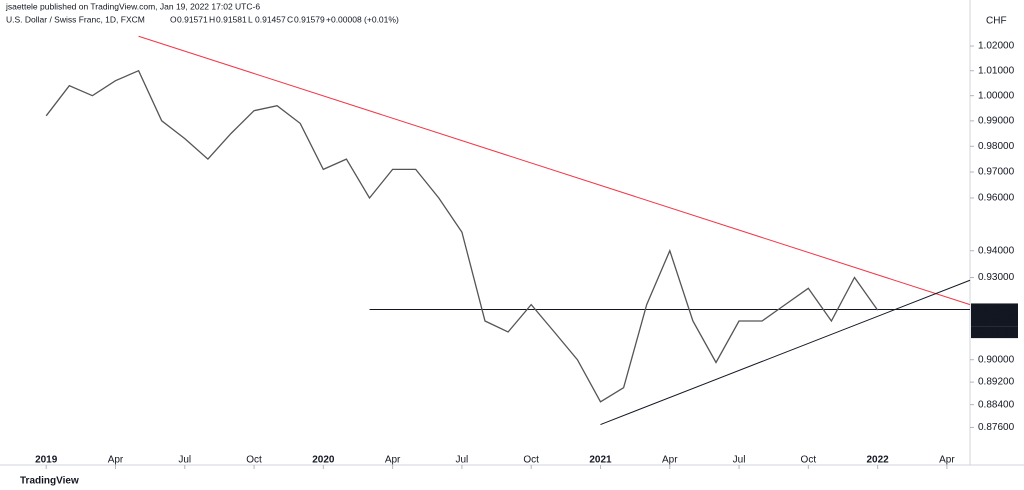 The width and height of the screenshot is (1024, 490). I want to click on price-label: 0.91823, so click(993, 309).